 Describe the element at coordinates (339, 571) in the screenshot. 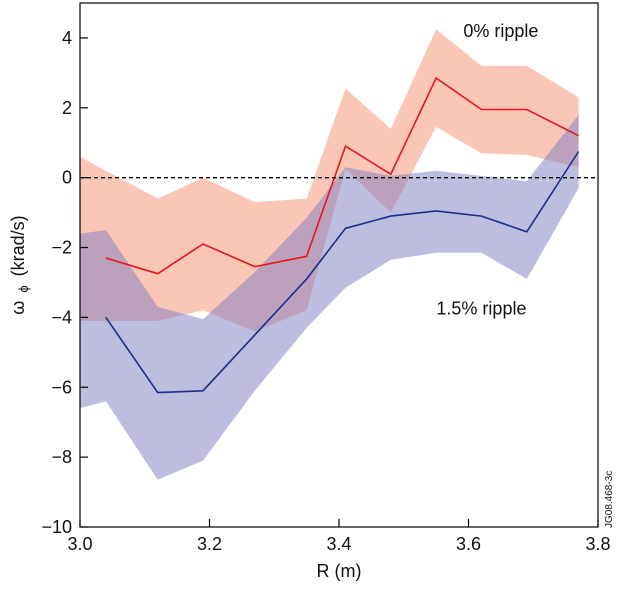

I see `x-axis-label: R (m)` at that location.